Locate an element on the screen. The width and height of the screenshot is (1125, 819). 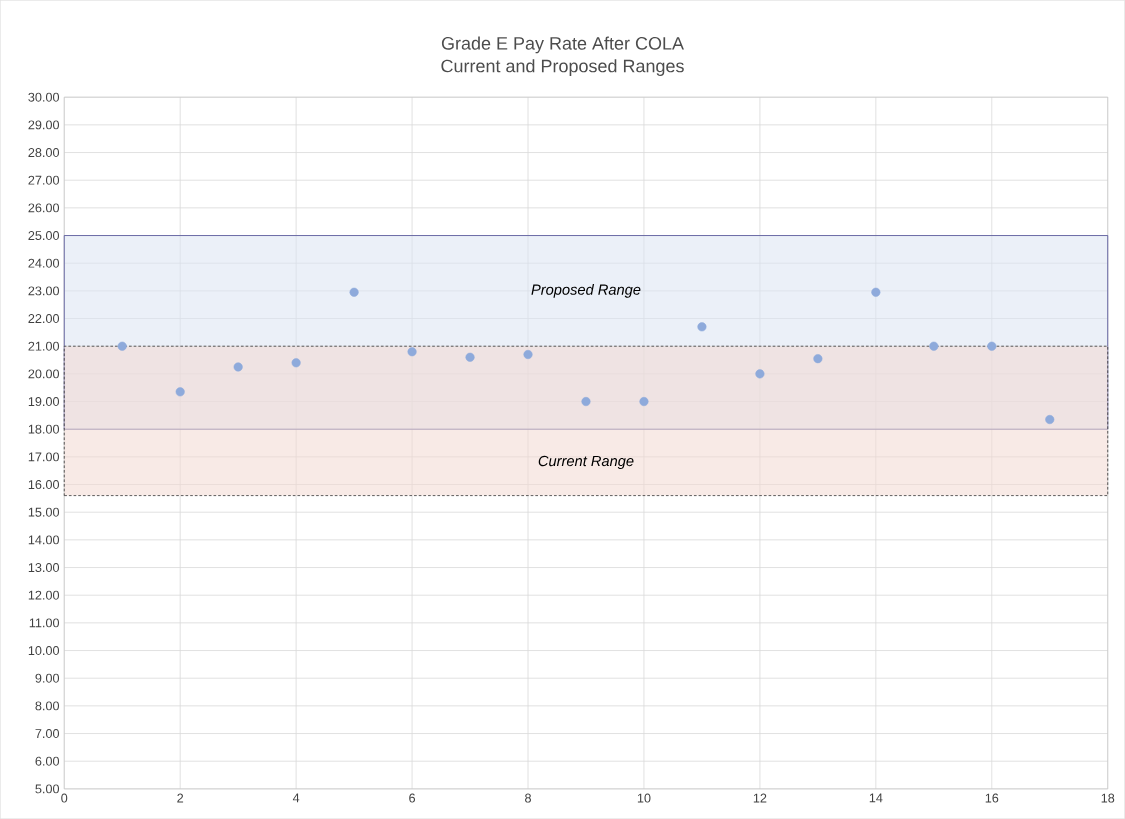
band-label: Current Range is located at coordinates (586, 462).